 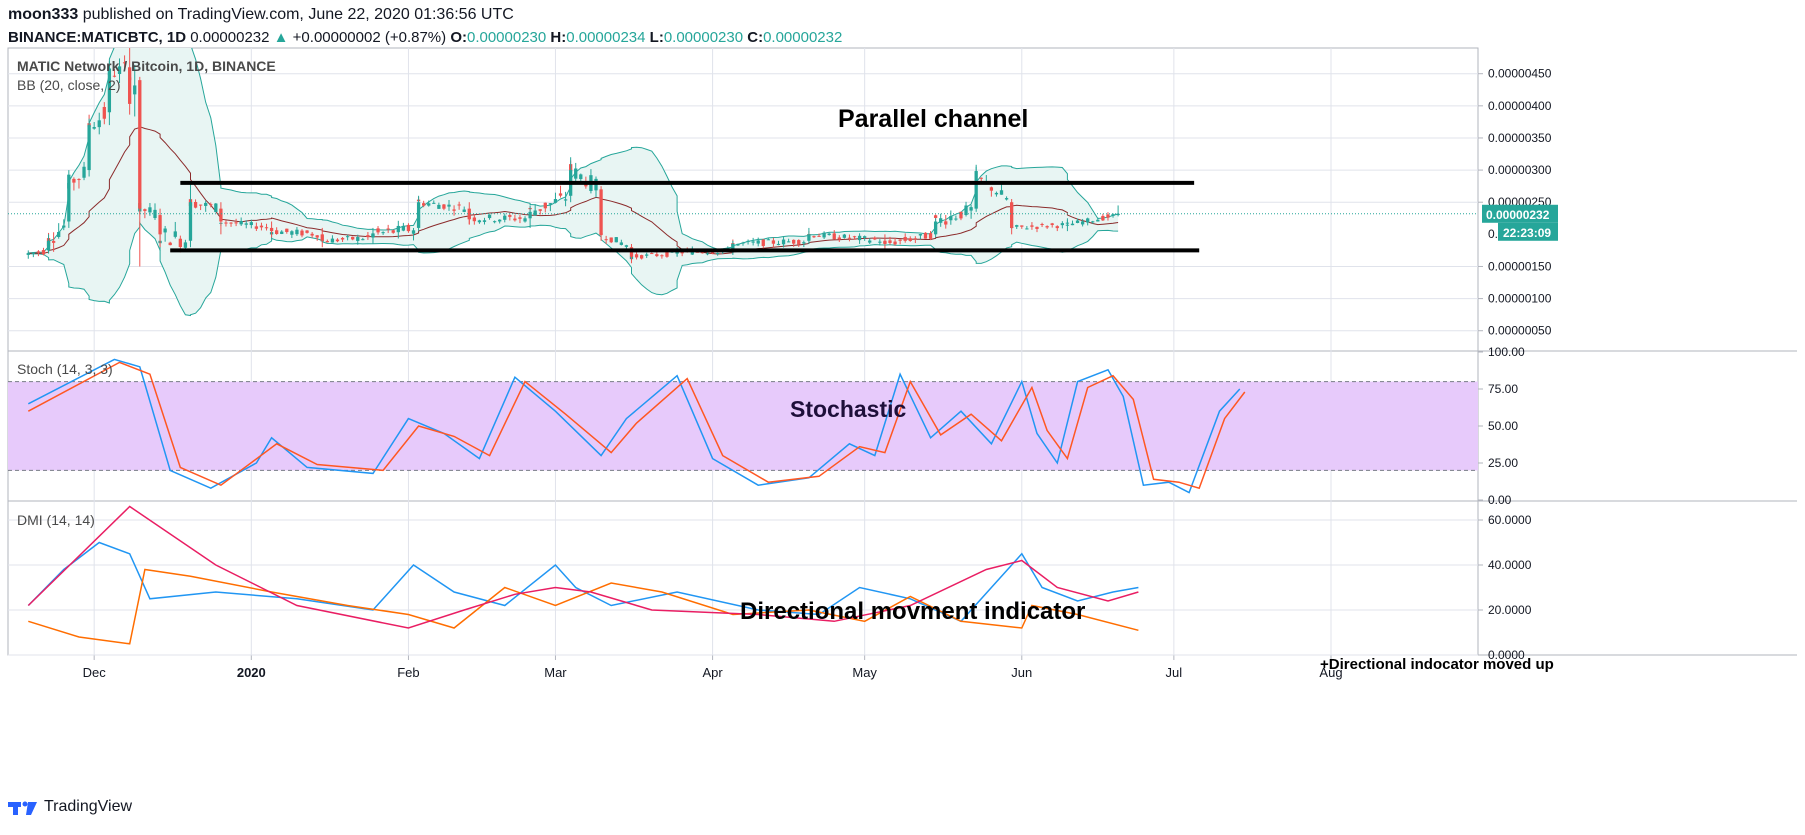 What do you see at coordinates (803, 37) in the screenshot?
I see `close-value: 0.00000232` at bounding box center [803, 37].